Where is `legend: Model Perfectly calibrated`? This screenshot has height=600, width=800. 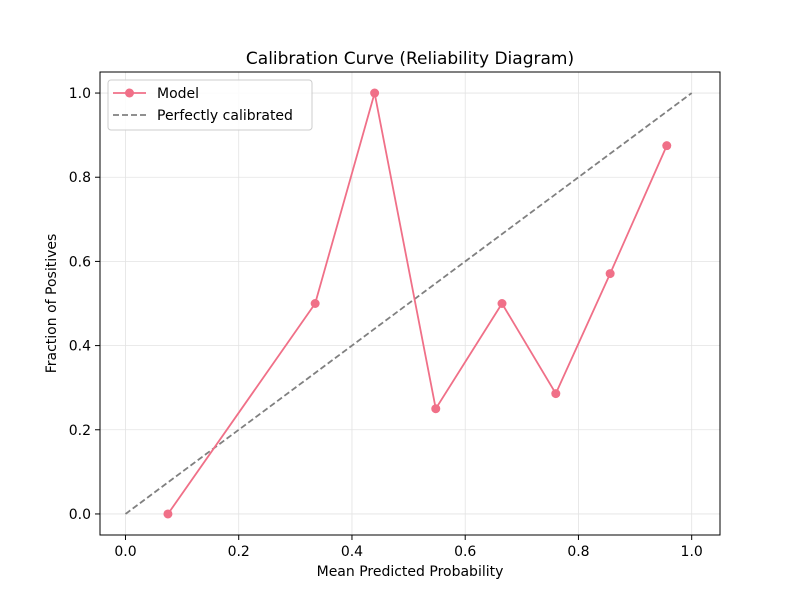
legend: Model Perfectly calibrated is located at coordinates (210, 105).